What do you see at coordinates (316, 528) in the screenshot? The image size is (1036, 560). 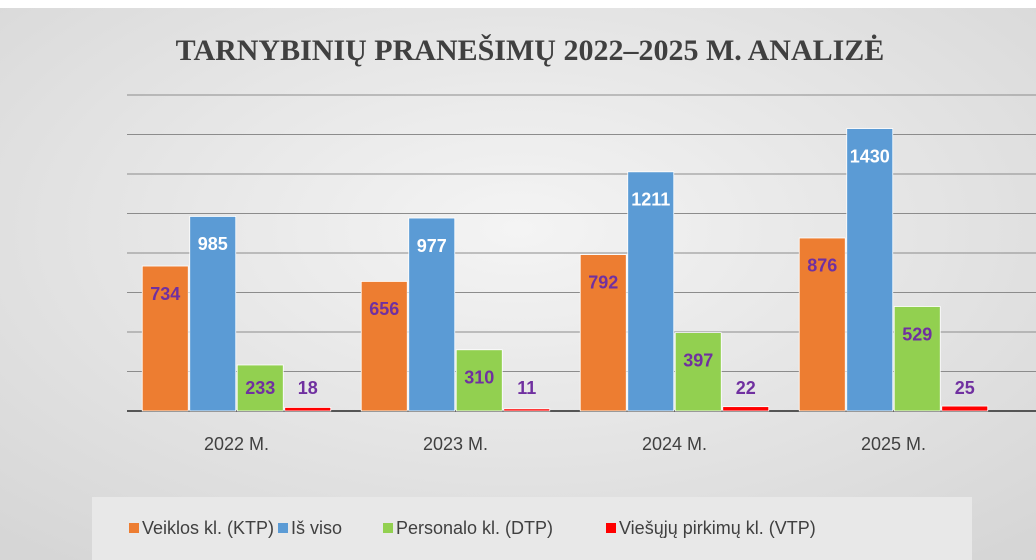 I see `legend-label: Iš viso` at bounding box center [316, 528].